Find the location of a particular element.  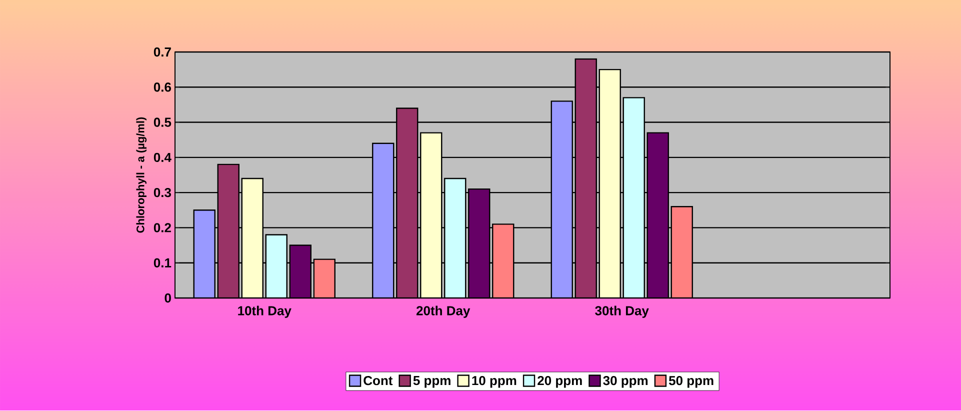

y-tick-label: 0.5 is located at coordinates (163, 122).